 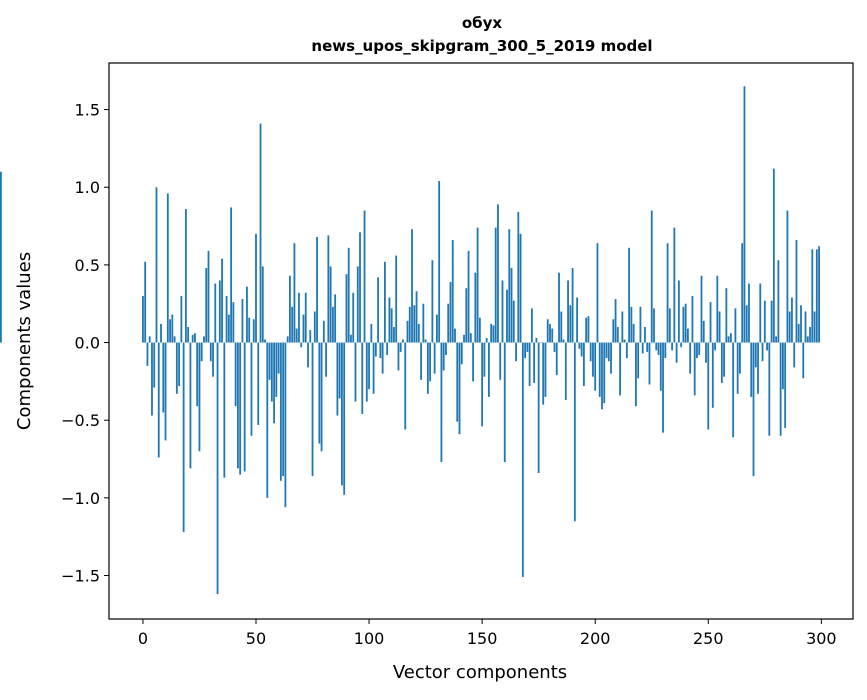 What do you see at coordinates (482, 23) in the screenshot?
I see `chart-title: обух` at bounding box center [482, 23].